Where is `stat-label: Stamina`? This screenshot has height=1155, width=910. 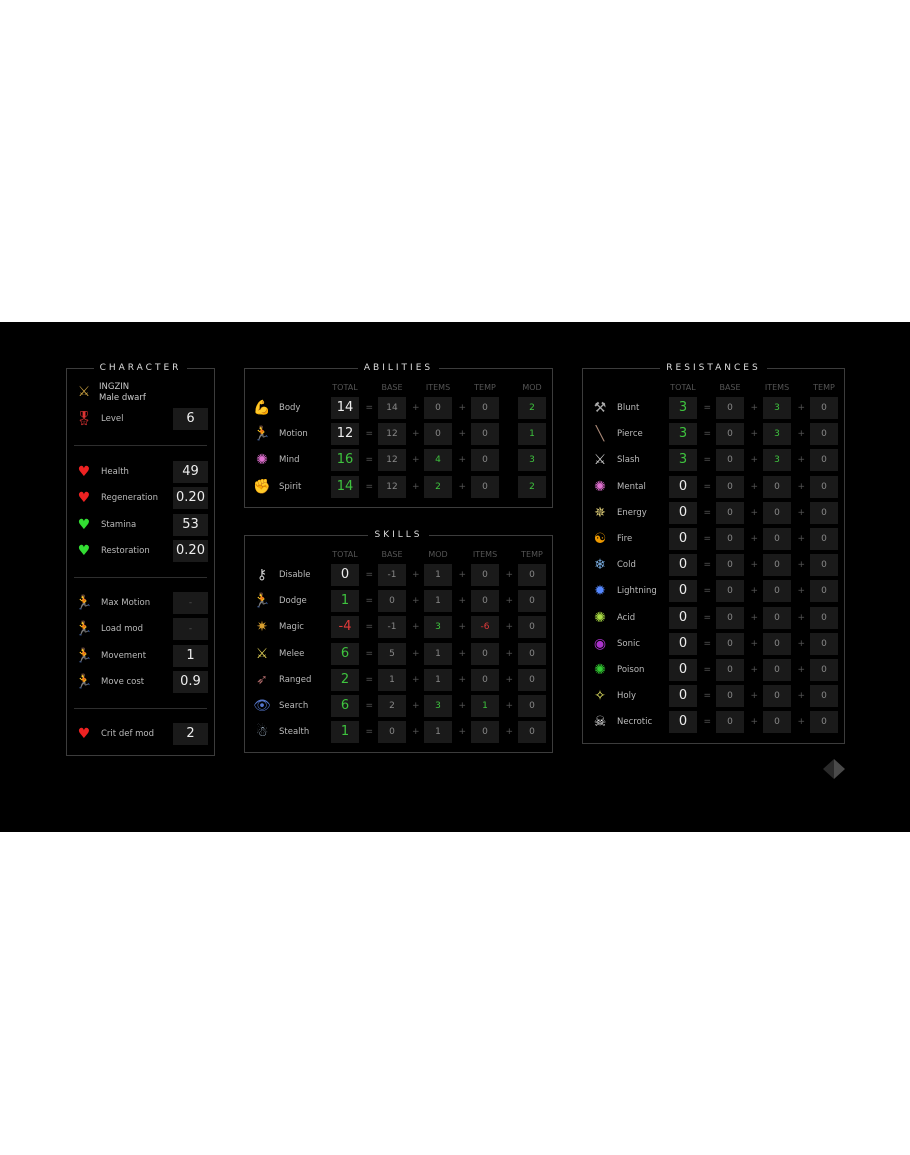 stat-label: Stamina is located at coordinates (119, 524).